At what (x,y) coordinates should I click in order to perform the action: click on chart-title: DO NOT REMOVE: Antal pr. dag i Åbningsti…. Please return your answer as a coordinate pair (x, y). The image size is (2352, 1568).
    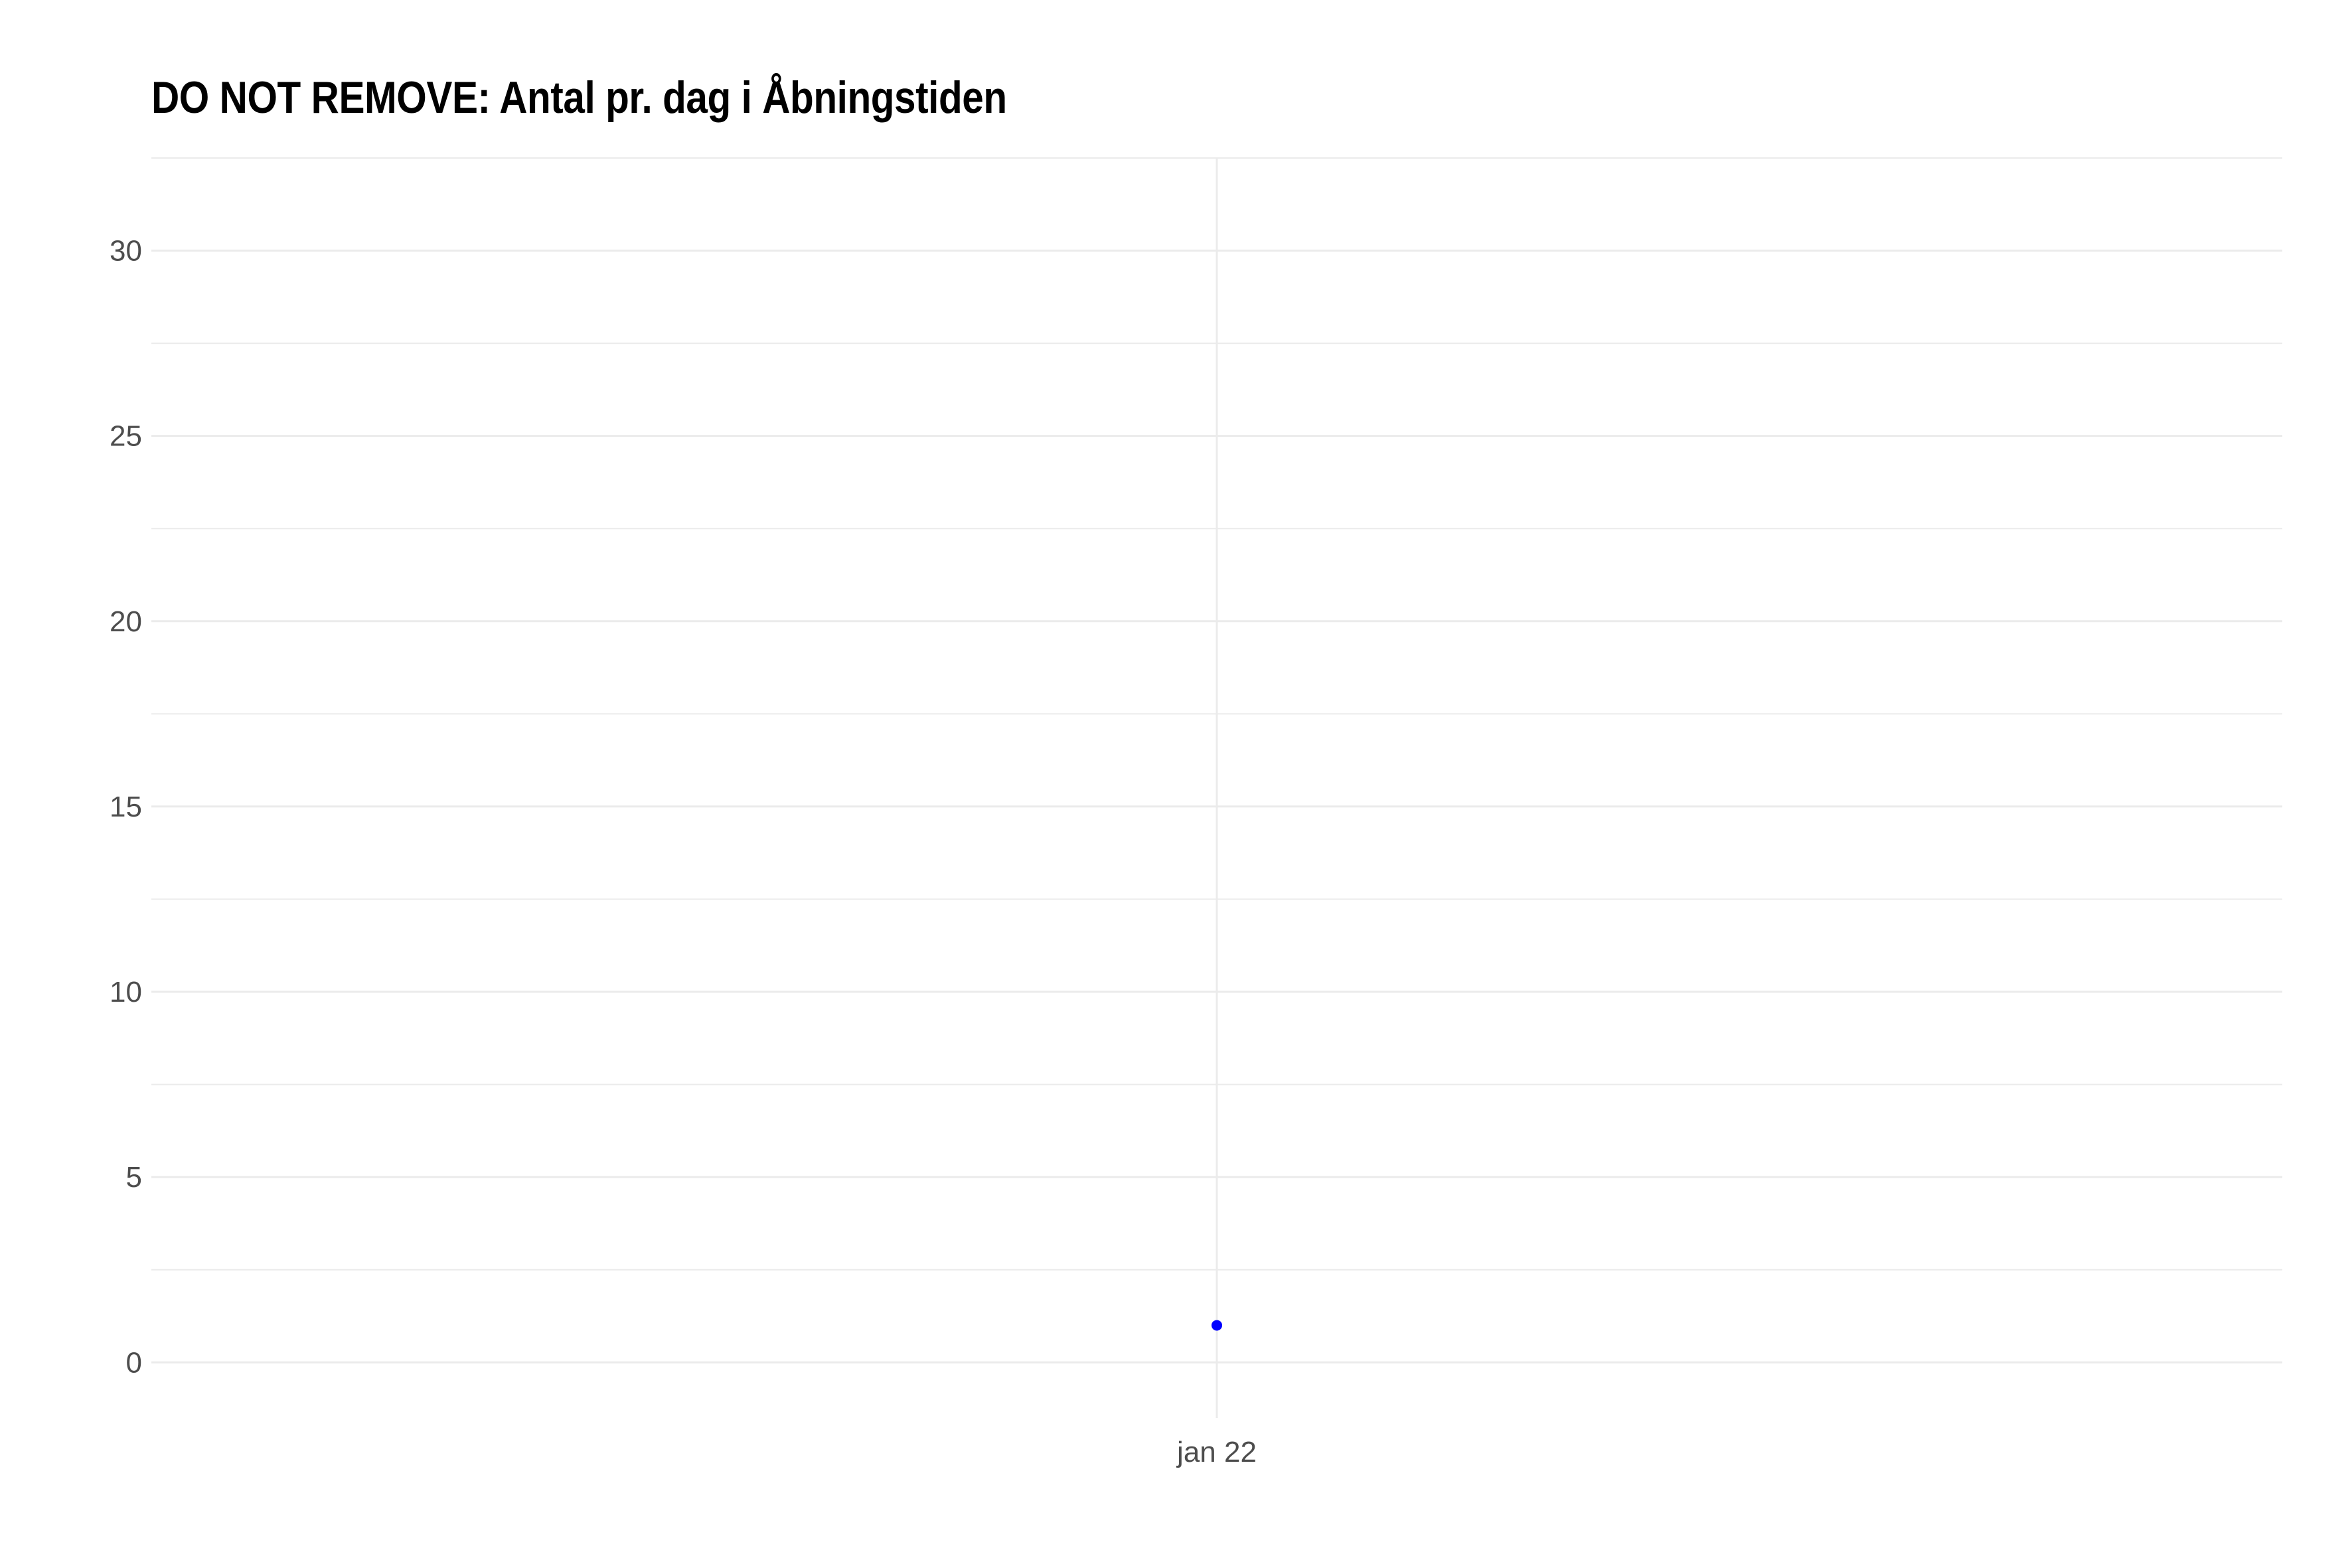
    Looking at the image, I should click on (579, 98).